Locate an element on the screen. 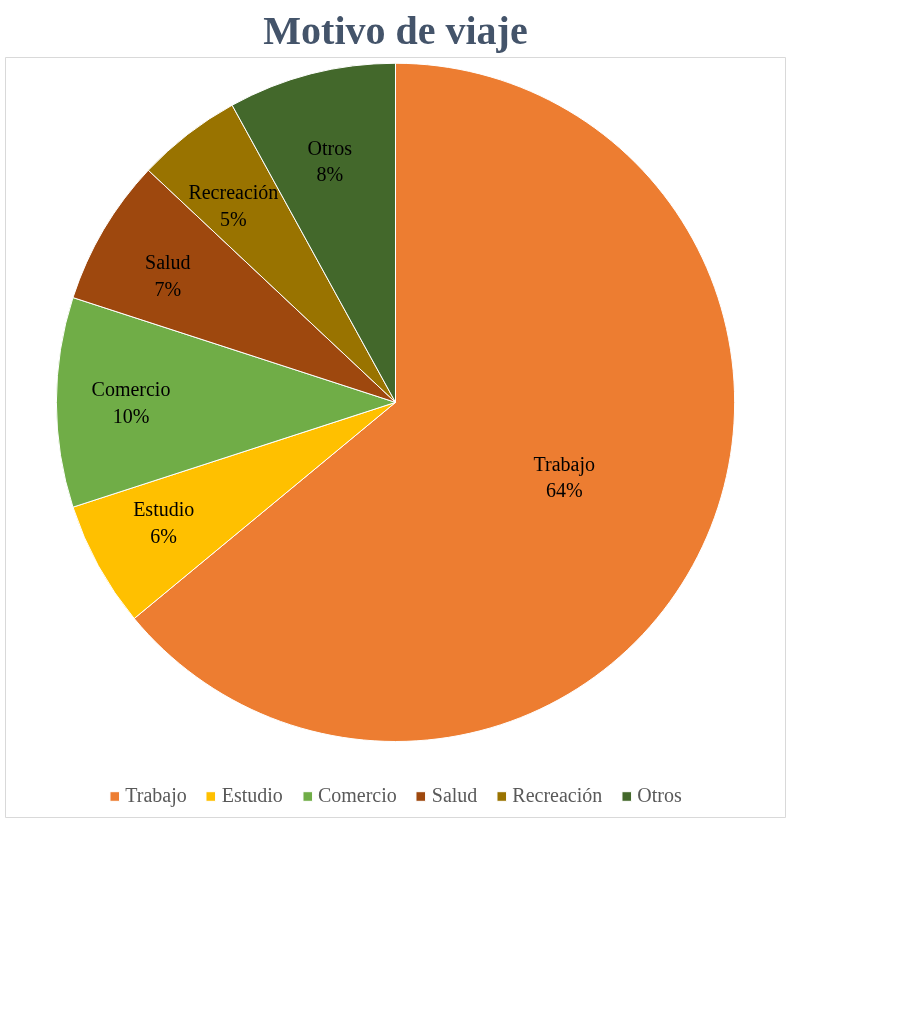 The height and width of the screenshot is (1012, 921). slice-label: Comercio is located at coordinates (131, 389).